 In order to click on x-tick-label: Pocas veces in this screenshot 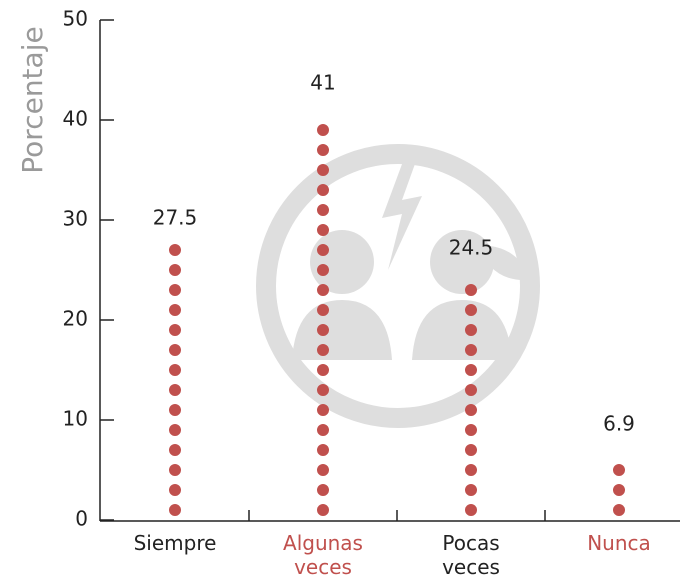, I will do `click(471, 555)`.